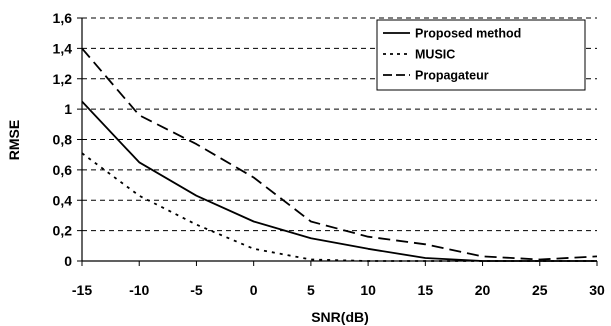  Describe the element at coordinates (338, 279) in the screenshot. I see `x-axis-ticks: -15 -10 -5 0 5 10 15 20 25 30` at that location.